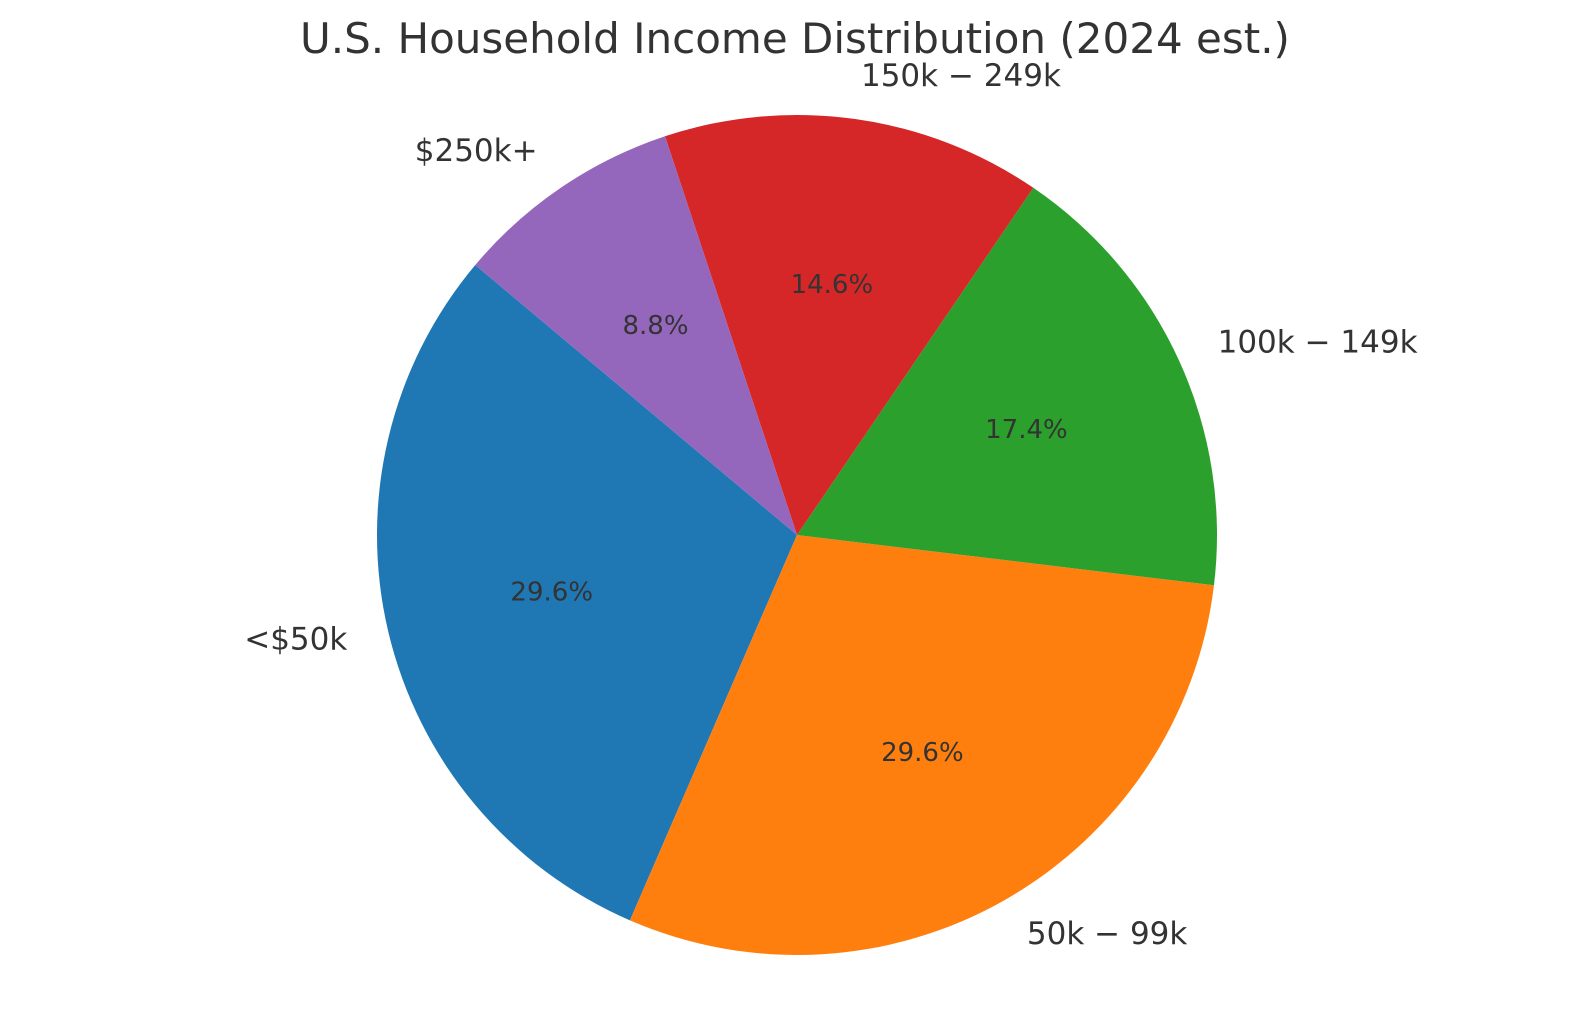  Describe the element at coordinates (961, 76) in the screenshot. I see `slice-label-3: 150k − 249k` at that location.